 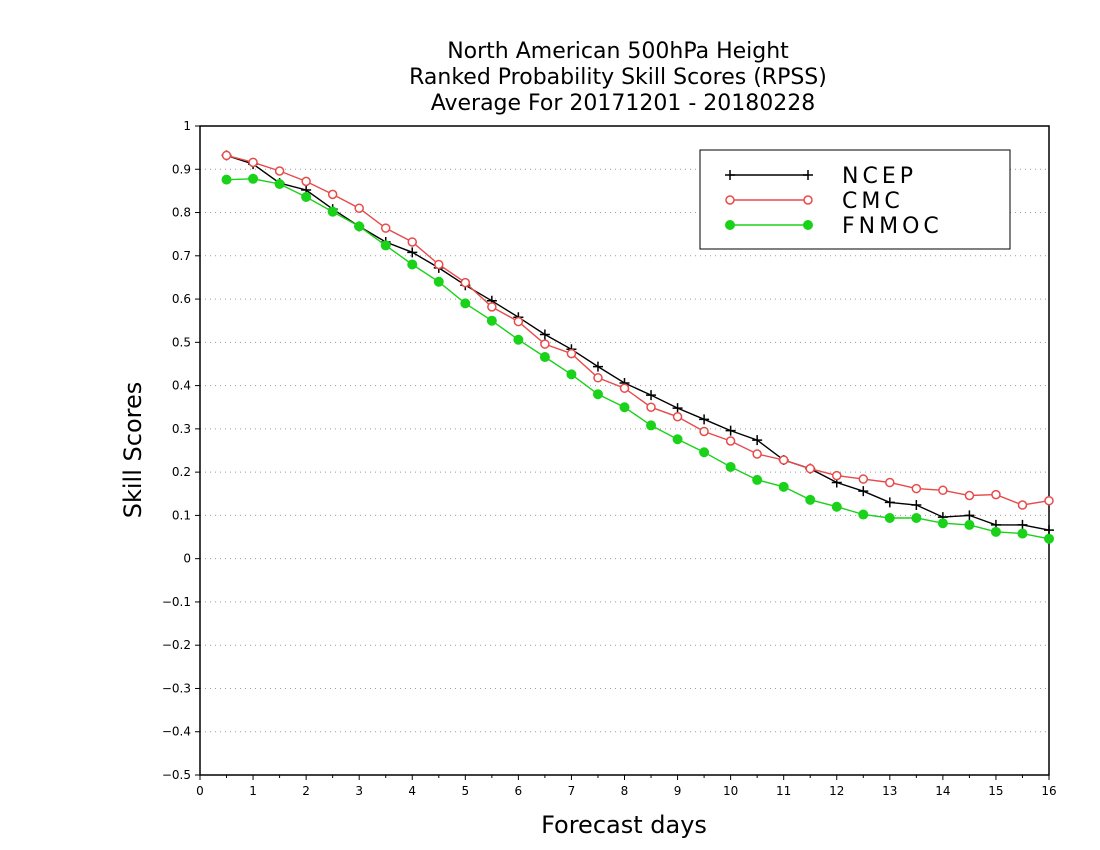 I want to click on x-tick-label: 11, so click(x=783, y=791).